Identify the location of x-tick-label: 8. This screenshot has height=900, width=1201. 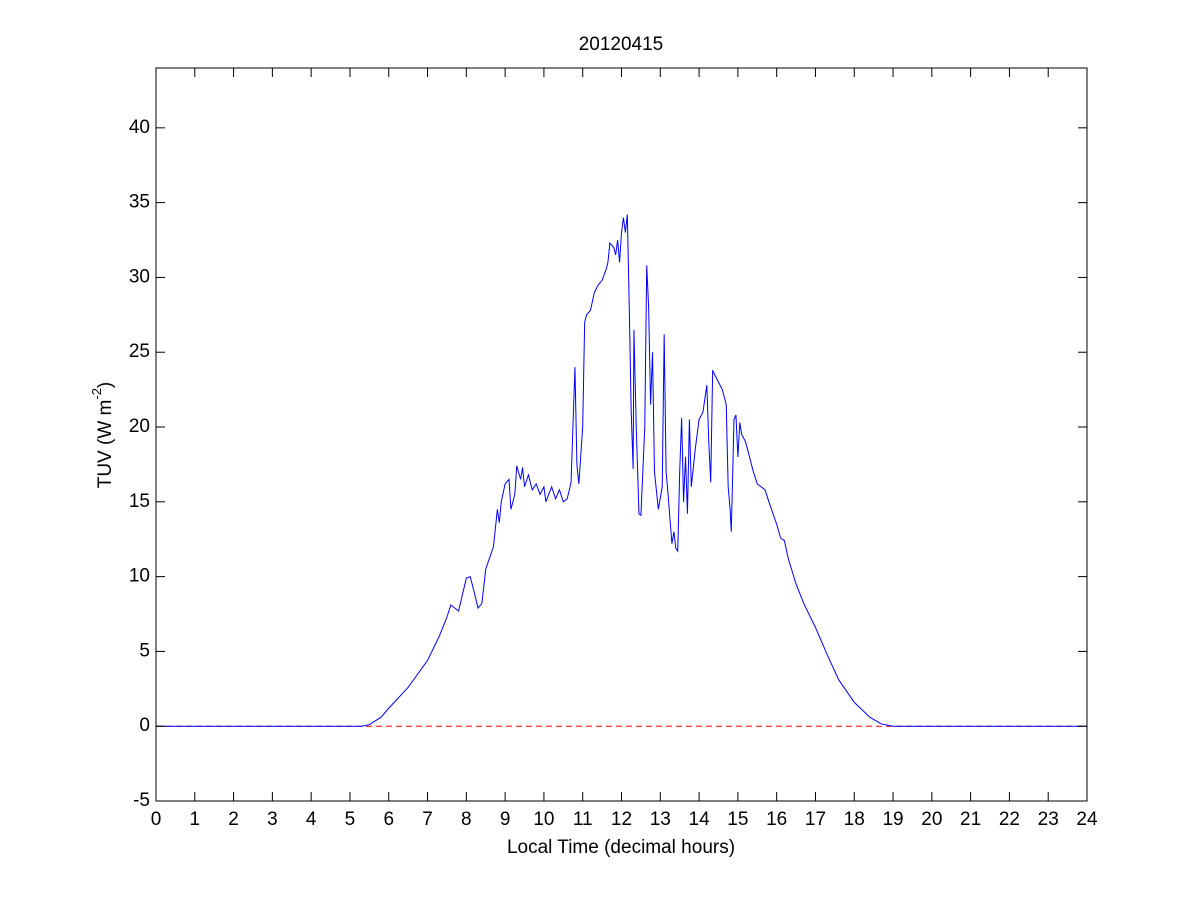
(466, 819).